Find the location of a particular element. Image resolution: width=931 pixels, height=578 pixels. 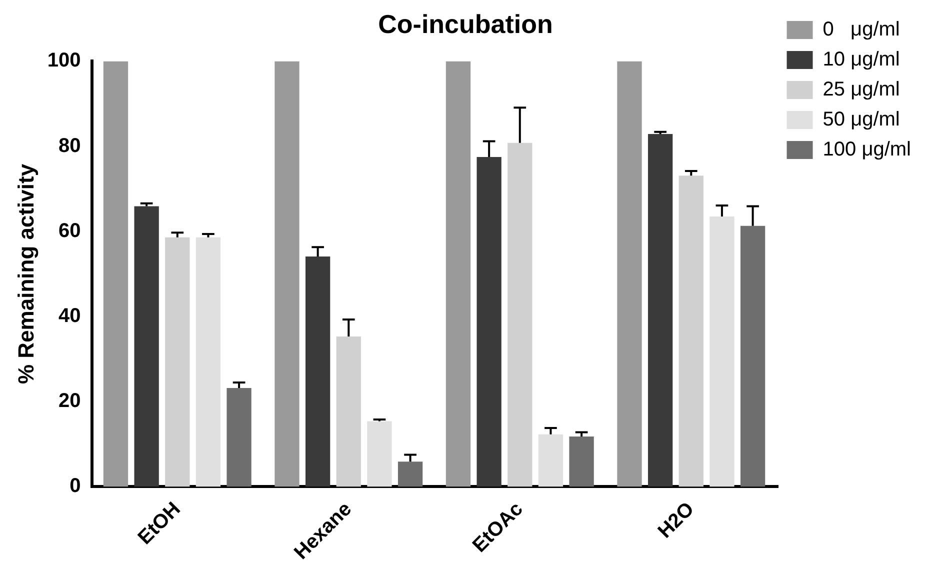

chart-title: Co-incubation is located at coordinates (465, 23).